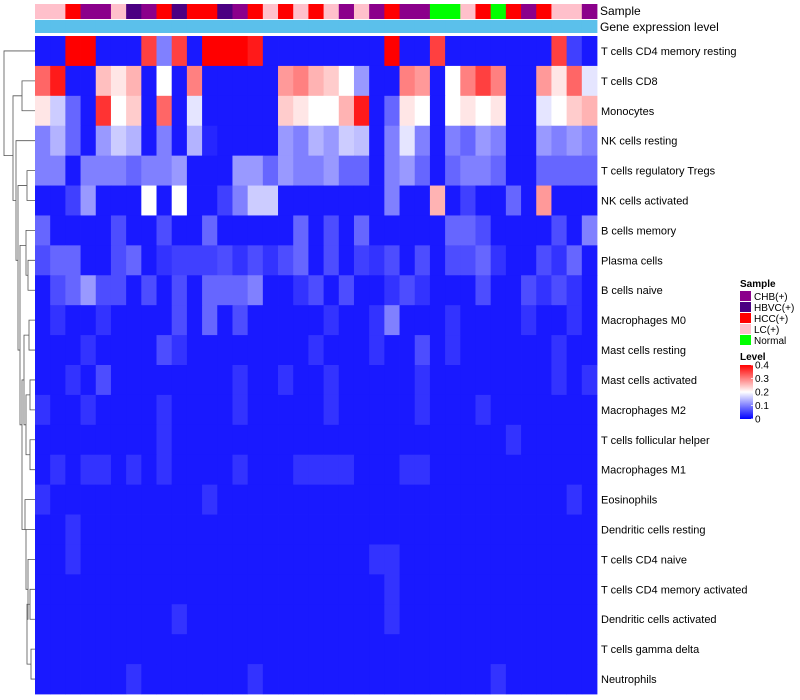 This screenshot has height=700, width=800. Describe the element at coordinates (669, 52) in the screenshot. I see `row-label: T cells CD4 memory resting` at that location.